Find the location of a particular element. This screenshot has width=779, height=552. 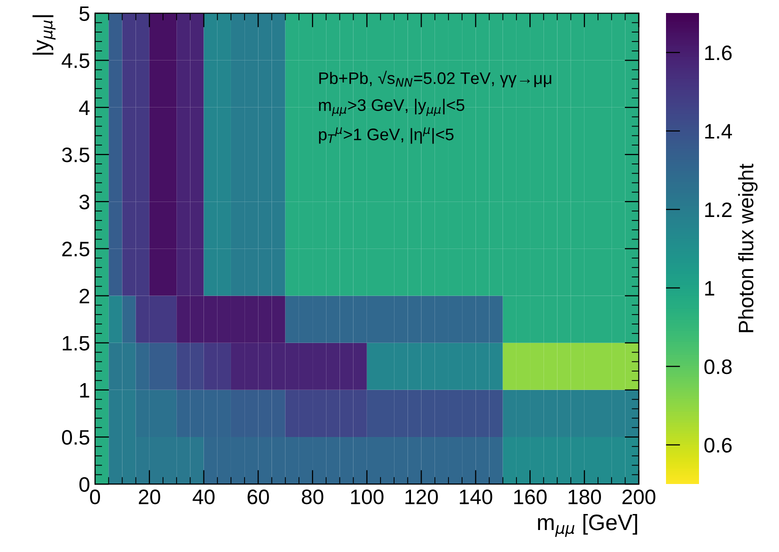

annotation: p$_{T}$$^{μ}$>1 GeV, |η$^{μ}$|<5 is located at coordinates (386, 135).